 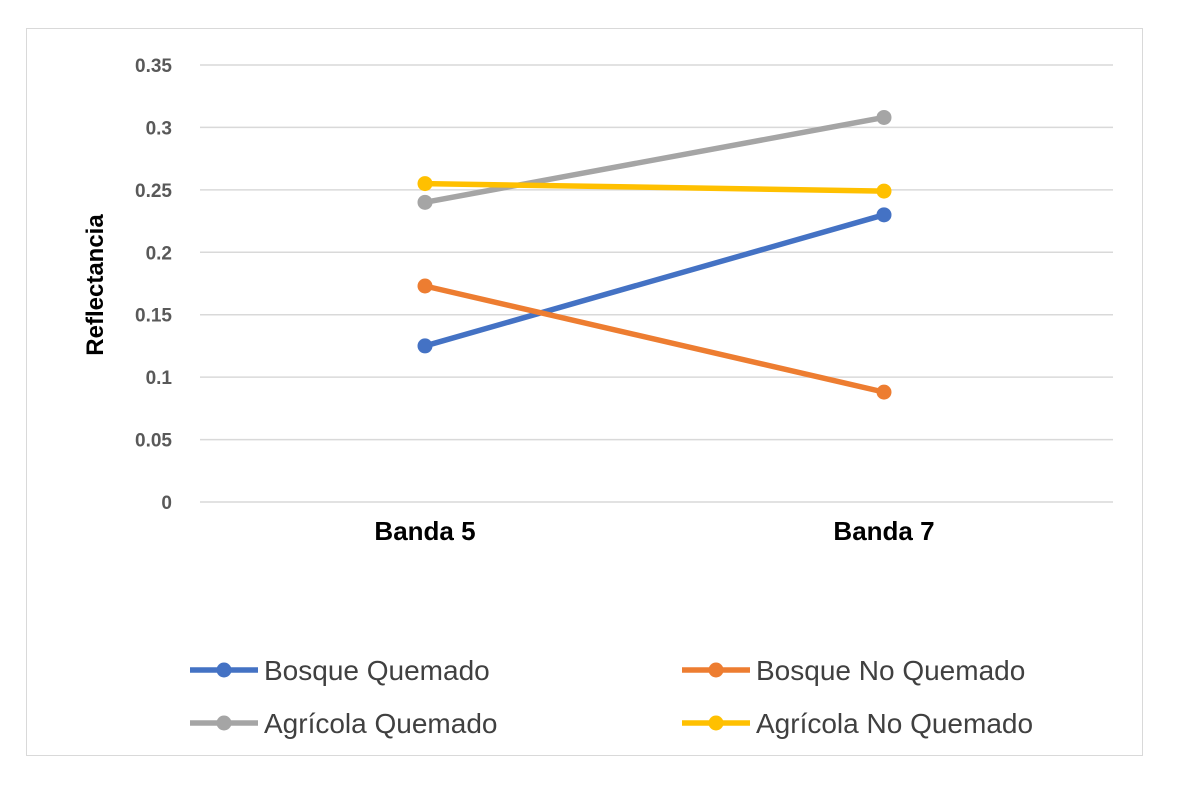 What do you see at coordinates (654, 531) in the screenshot?
I see `x-axis-ticks: Banda 5 Banda 7` at bounding box center [654, 531].